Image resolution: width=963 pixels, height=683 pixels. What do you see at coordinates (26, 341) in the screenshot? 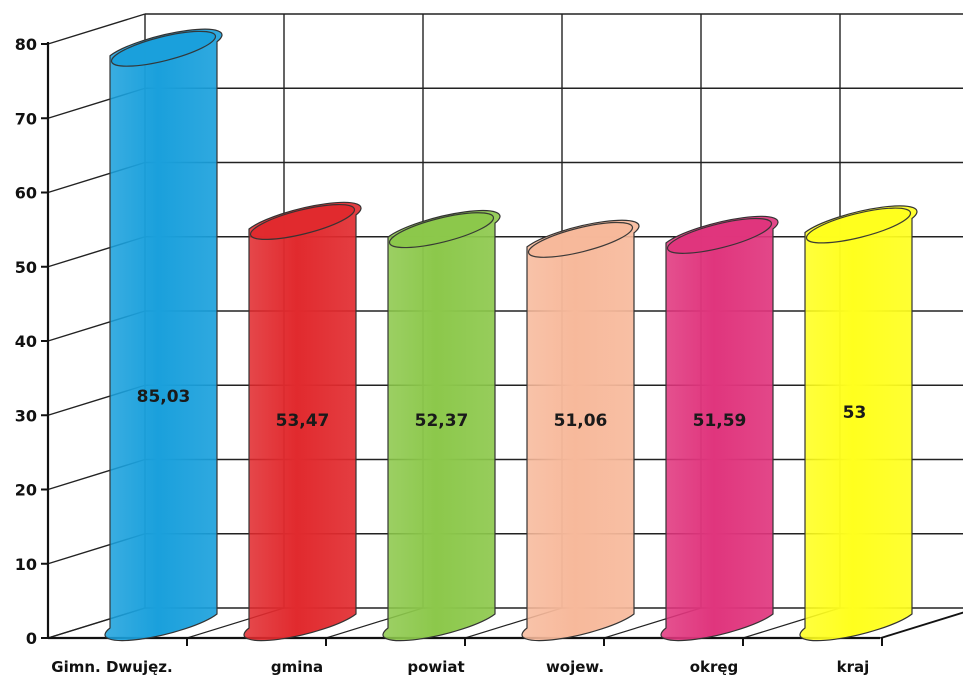
I see `y-tick-label: 40` at bounding box center [26, 341].